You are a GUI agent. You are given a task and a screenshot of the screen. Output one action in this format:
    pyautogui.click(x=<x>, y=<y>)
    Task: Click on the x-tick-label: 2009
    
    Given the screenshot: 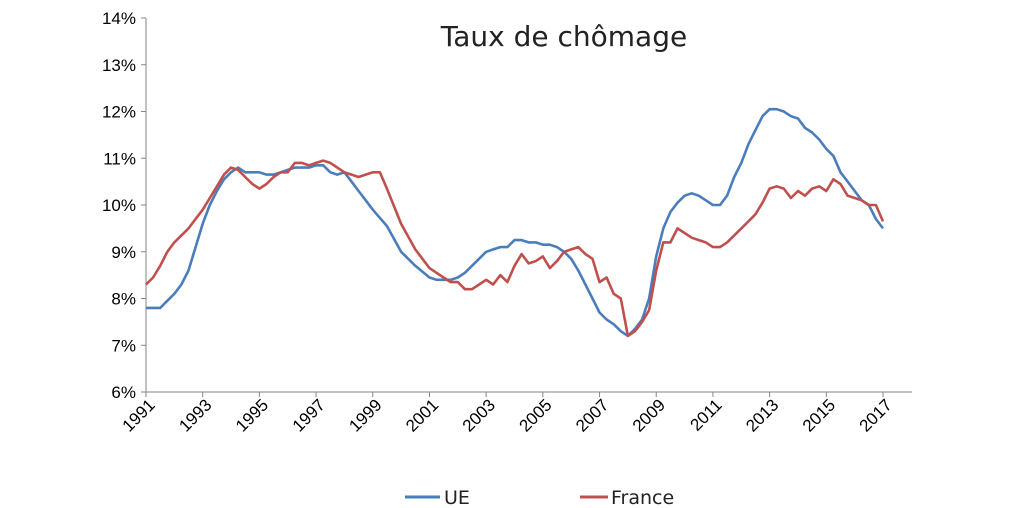 What is the action you would take?
    pyautogui.click(x=649, y=415)
    